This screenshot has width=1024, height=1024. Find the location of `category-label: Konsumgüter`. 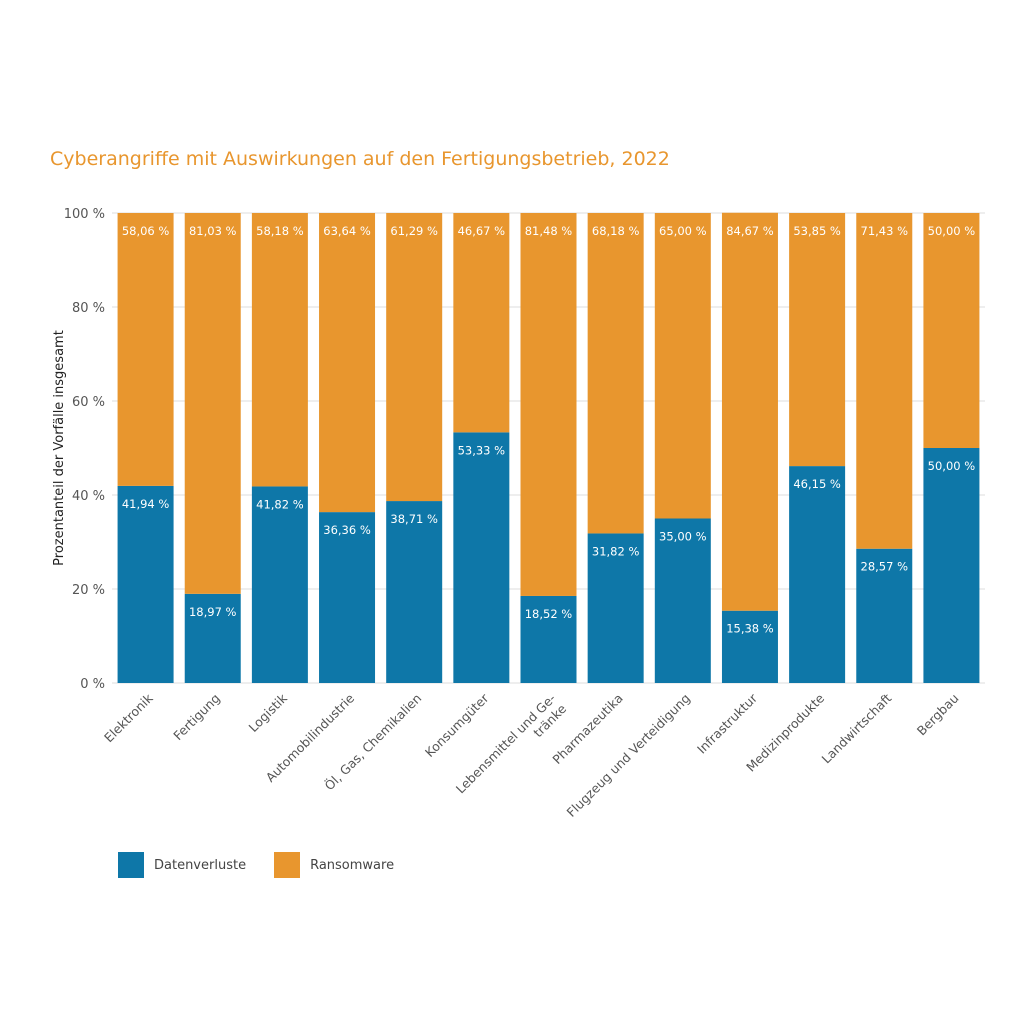

category-label: Konsumgüter is located at coordinates (457, 725).